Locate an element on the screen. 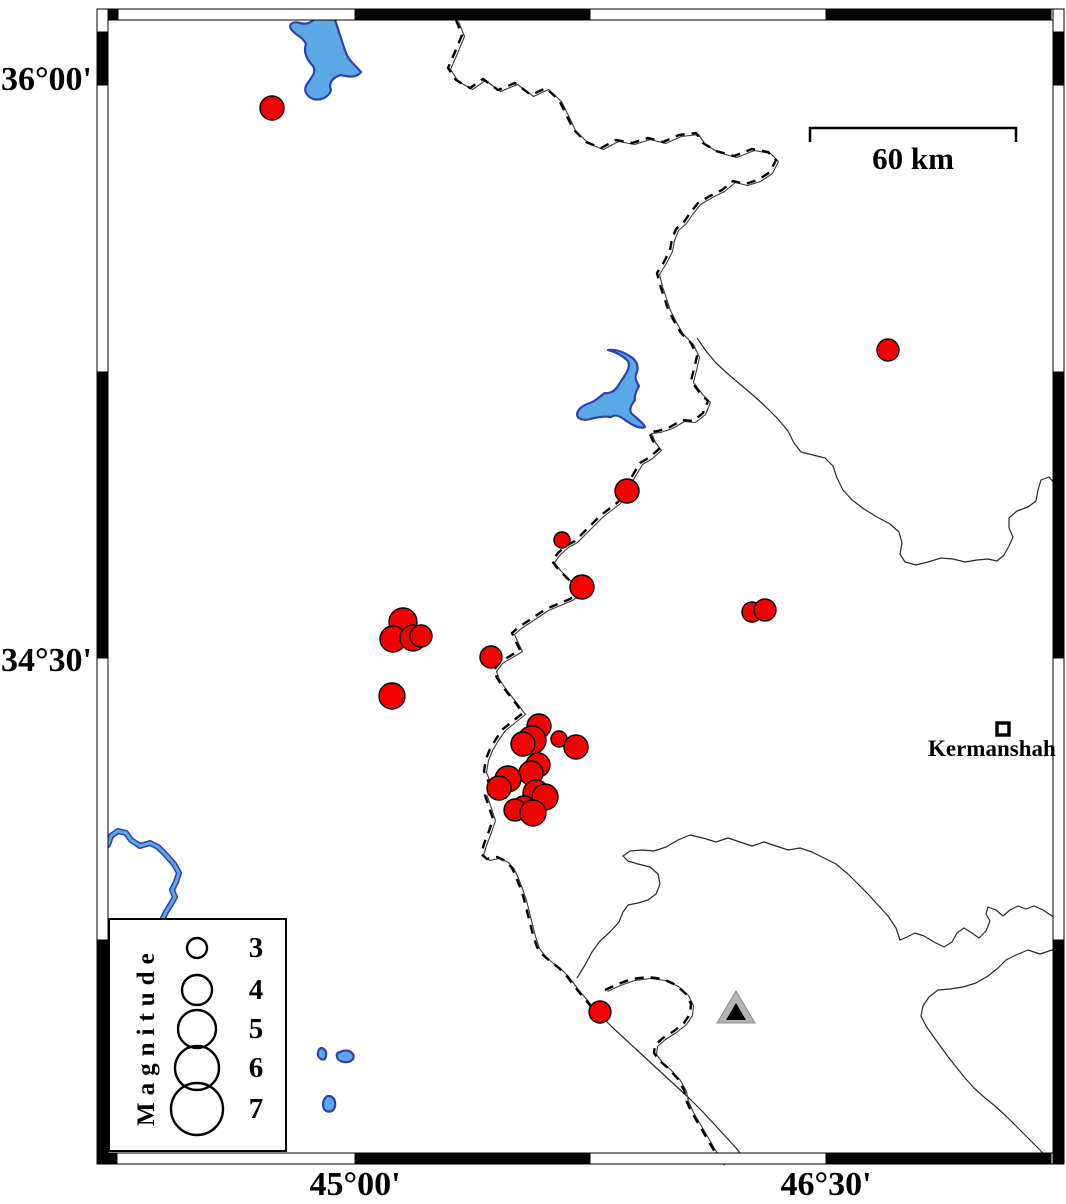 This screenshot has height=1204, width=1066. legend-circles is located at coordinates (197, 1036).